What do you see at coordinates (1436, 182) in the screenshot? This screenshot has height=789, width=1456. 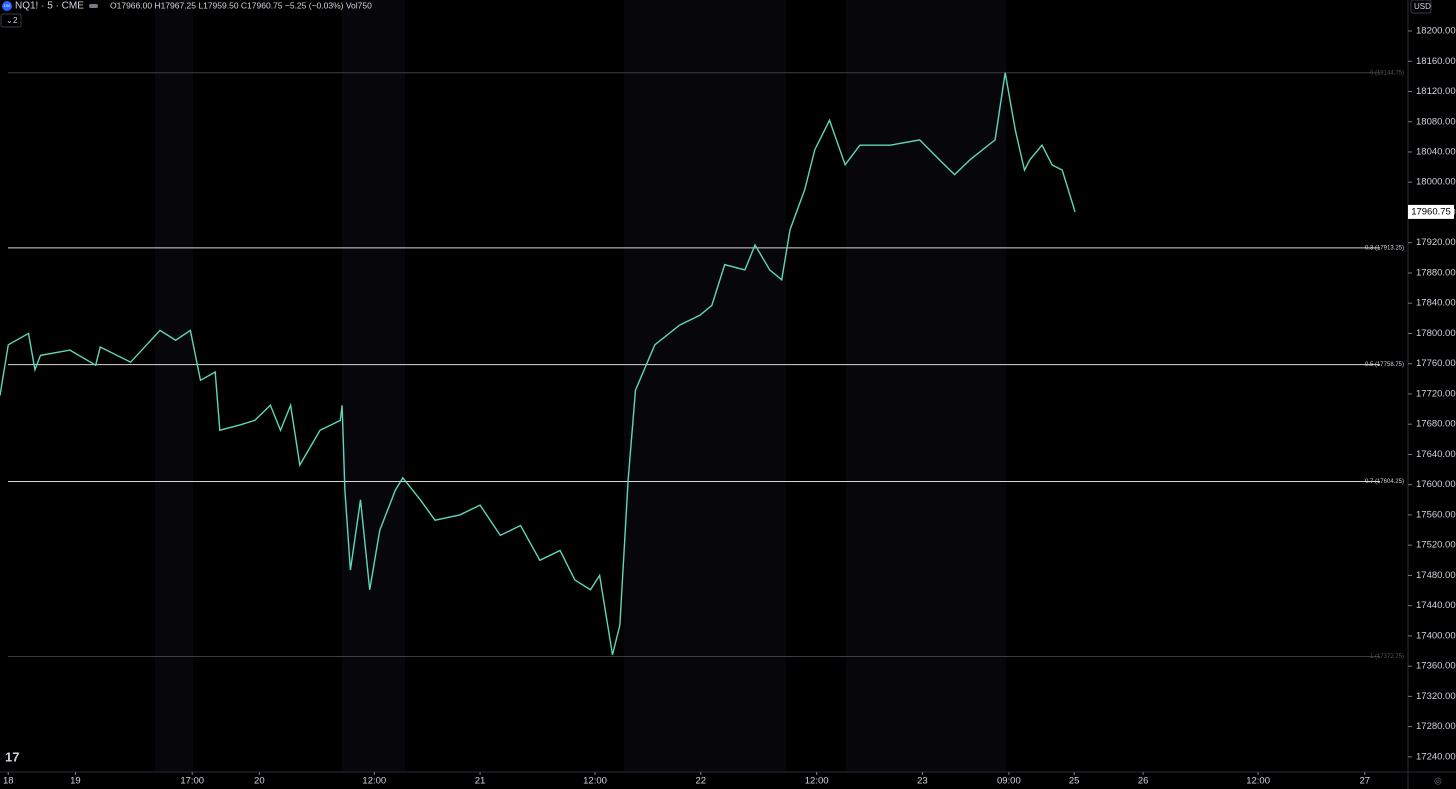 I see `y-tick-label: 18000.00` at bounding box center [1436, 182].